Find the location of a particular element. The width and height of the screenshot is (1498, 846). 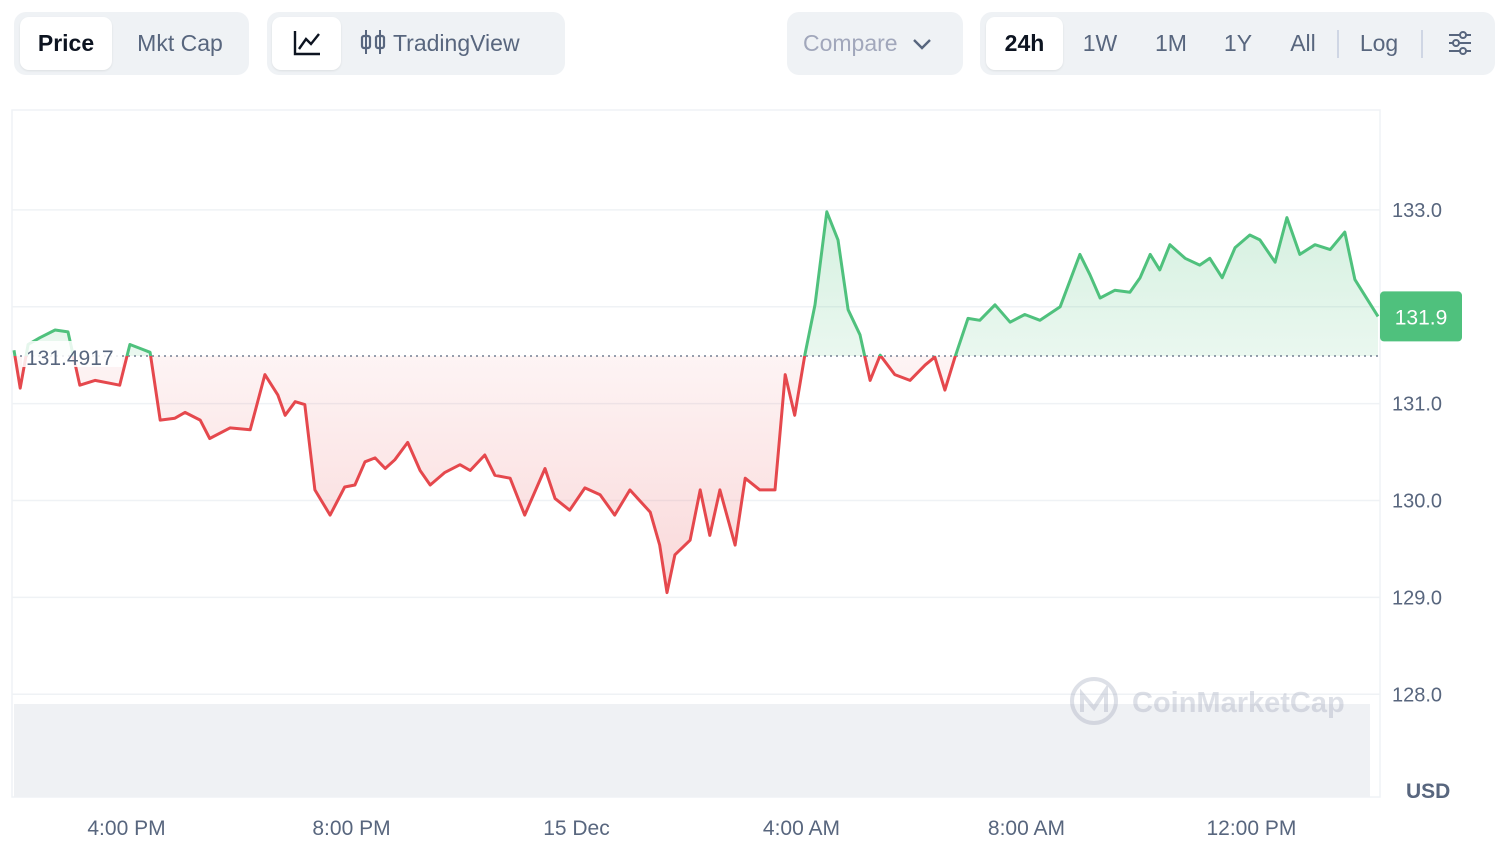

range-button: All is located at coordinates (1303, 43).